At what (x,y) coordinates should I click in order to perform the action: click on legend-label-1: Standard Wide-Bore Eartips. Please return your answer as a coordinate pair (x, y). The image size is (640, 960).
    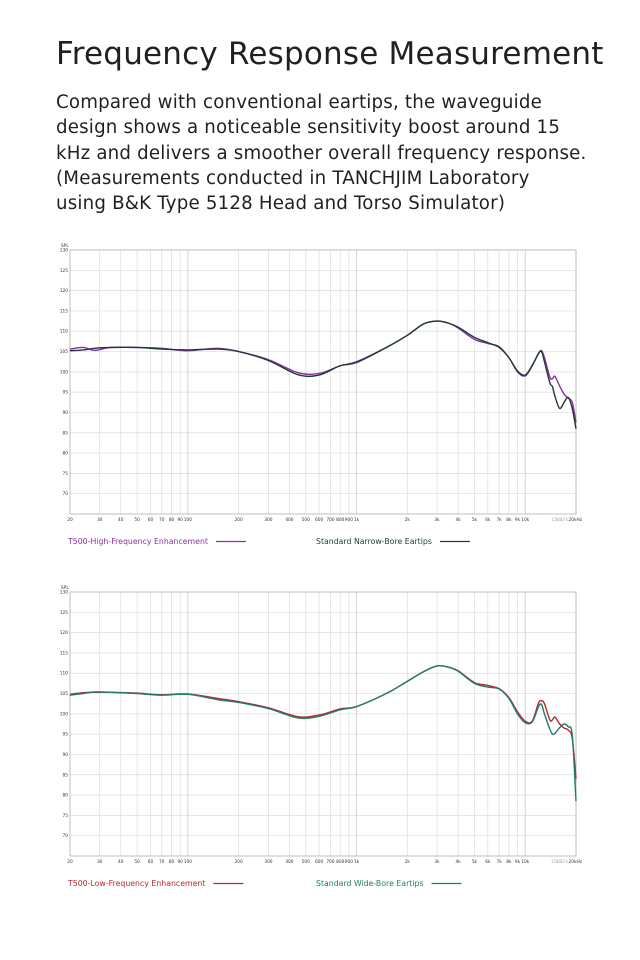
    Looking at the image, I should click on (370, 883).